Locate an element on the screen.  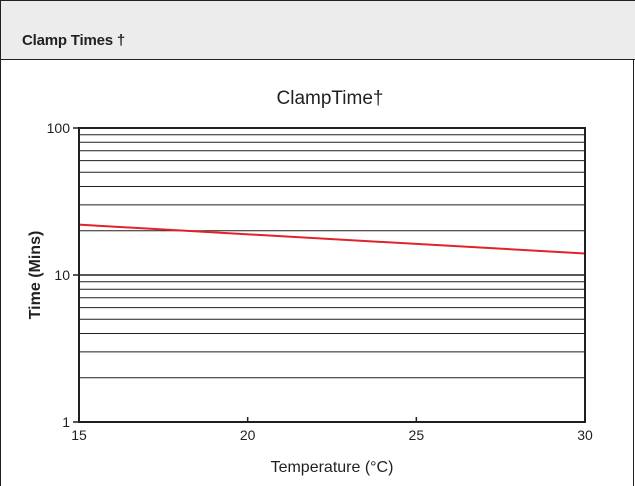
x-tick-label: 30 is located at coordinates (585, 435).